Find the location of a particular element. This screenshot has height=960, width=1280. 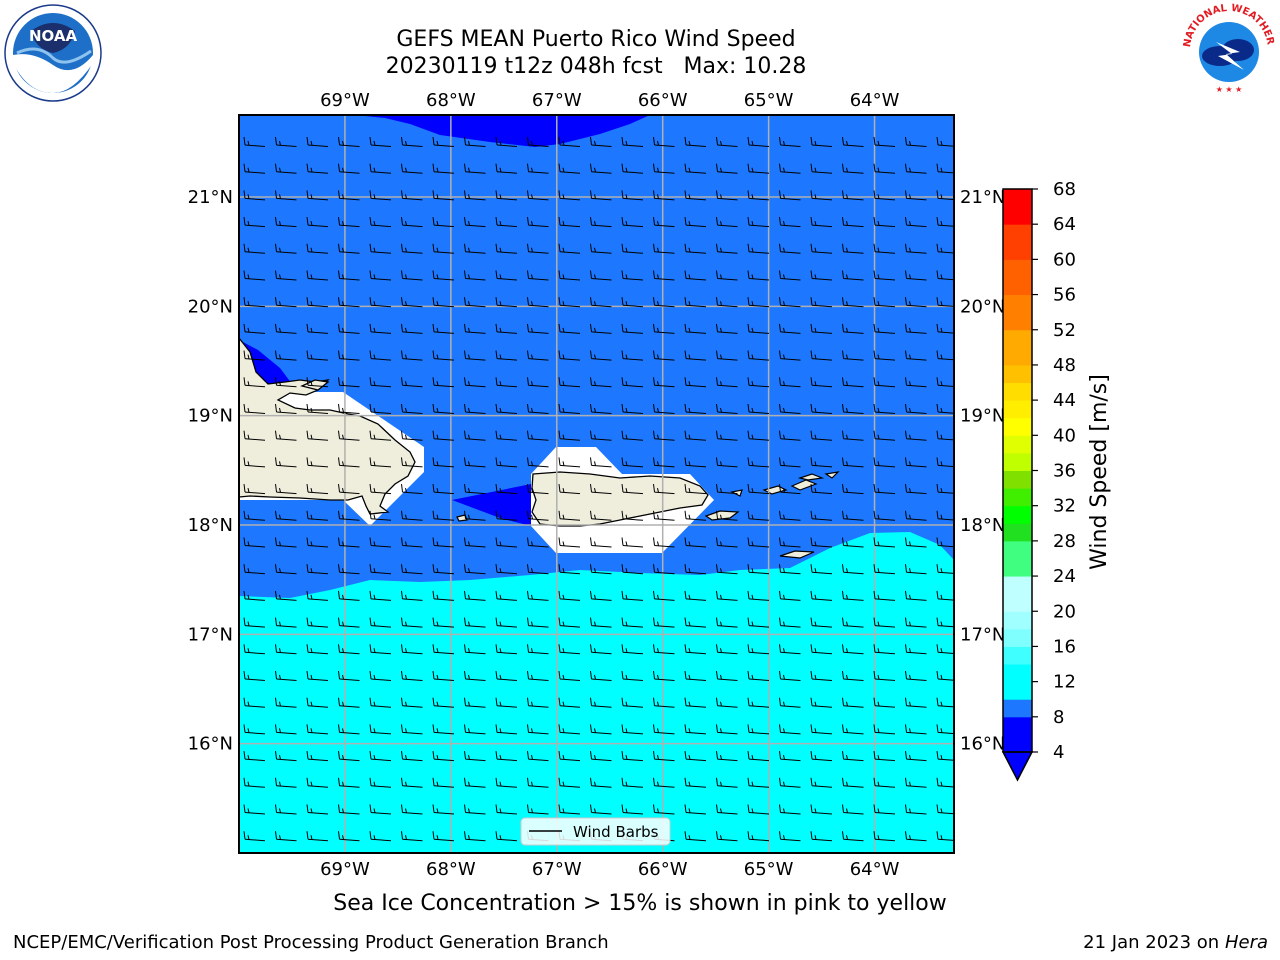

land-vieques is located at coordinates (722, 515).